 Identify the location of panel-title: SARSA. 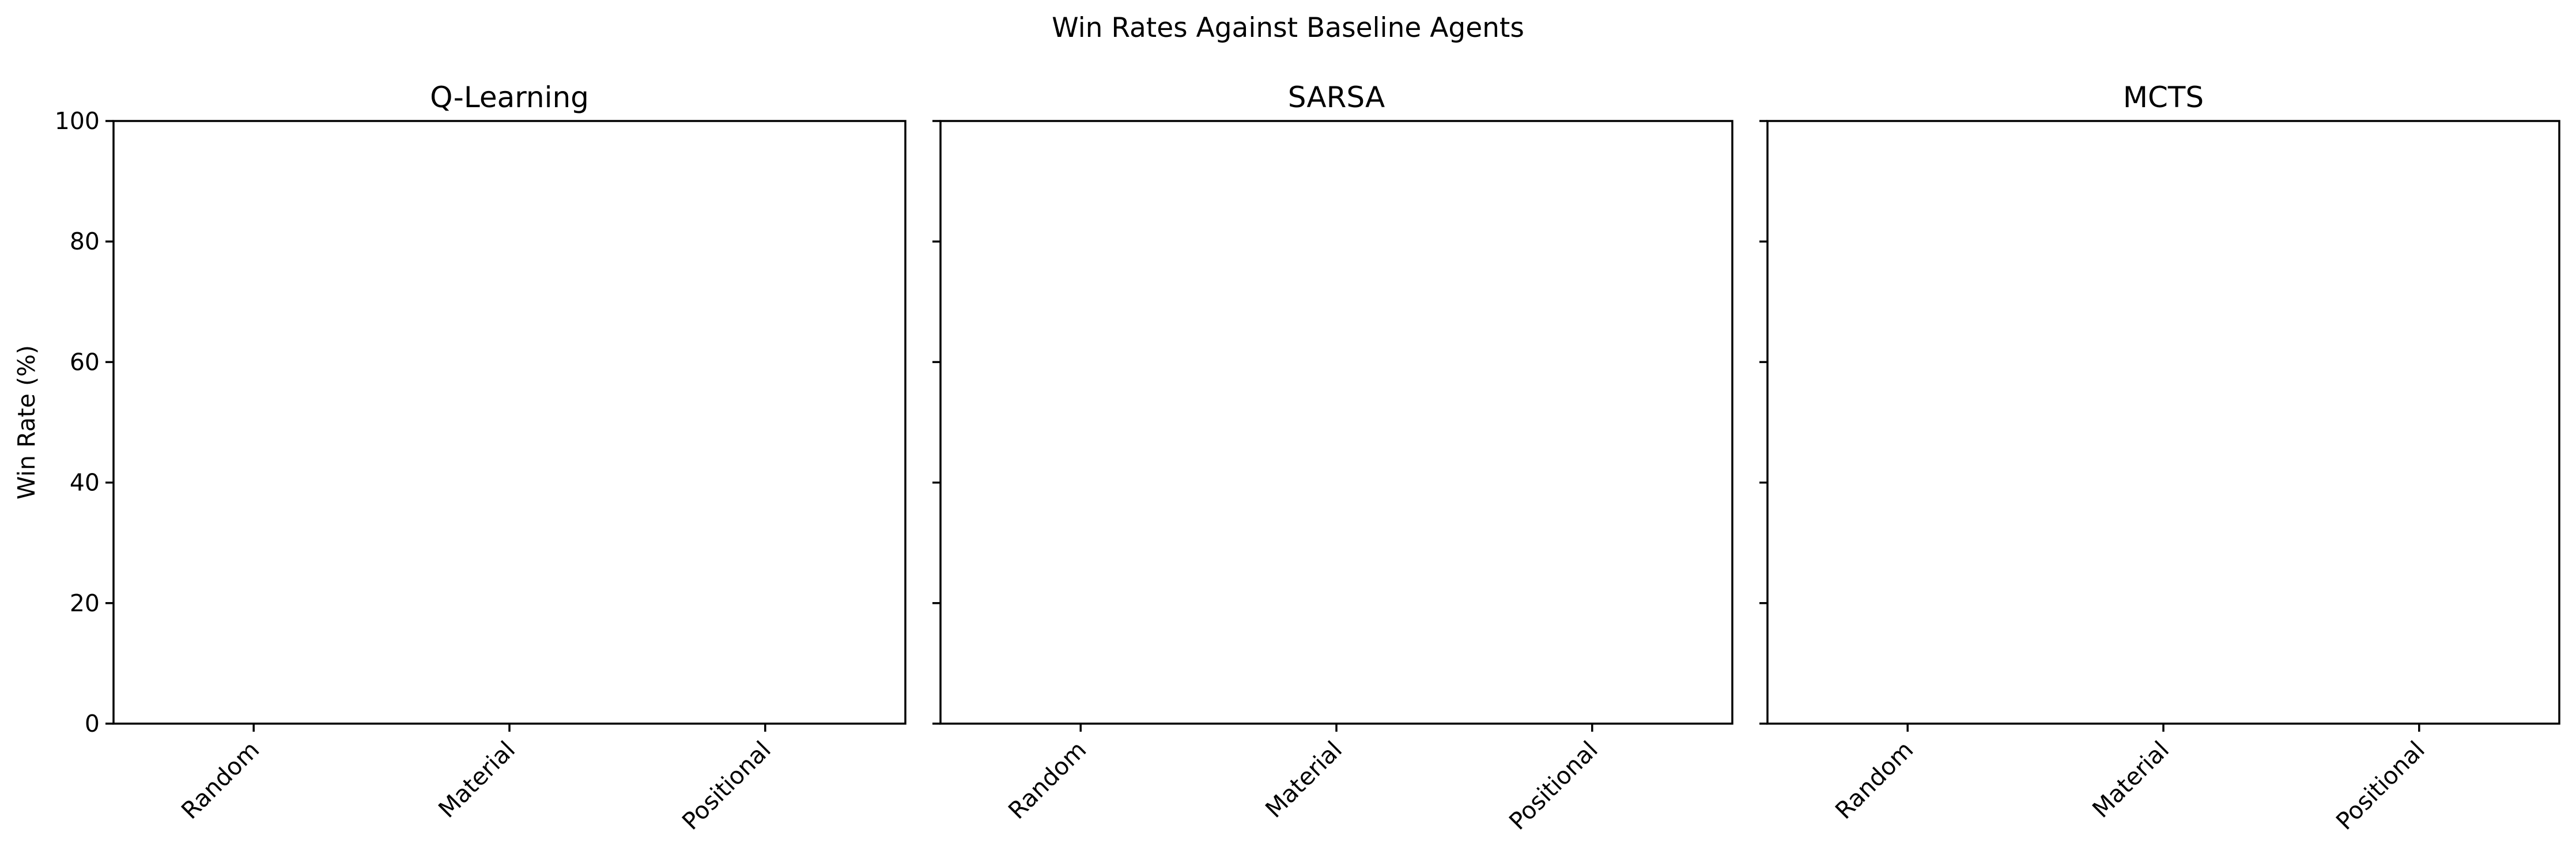
(1336, 98).